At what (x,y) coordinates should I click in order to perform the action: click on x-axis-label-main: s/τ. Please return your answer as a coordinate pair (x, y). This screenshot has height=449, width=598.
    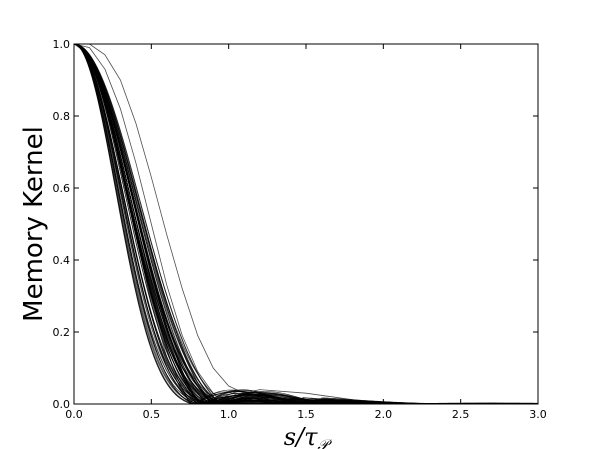
    Looking at the image, I should click on (301, 436).